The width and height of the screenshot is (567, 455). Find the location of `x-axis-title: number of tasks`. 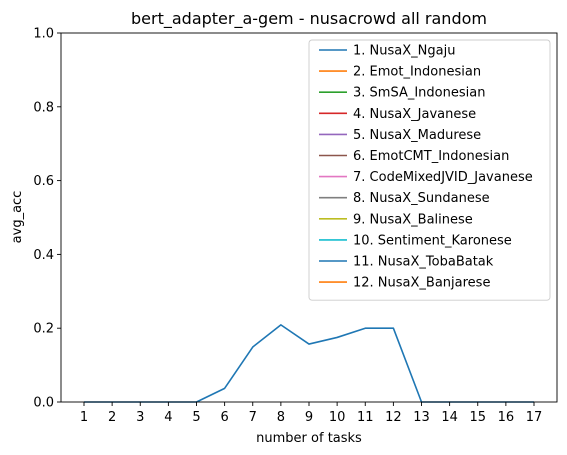

x-axis-title: number of tasks is located at coordinates (309, 438).